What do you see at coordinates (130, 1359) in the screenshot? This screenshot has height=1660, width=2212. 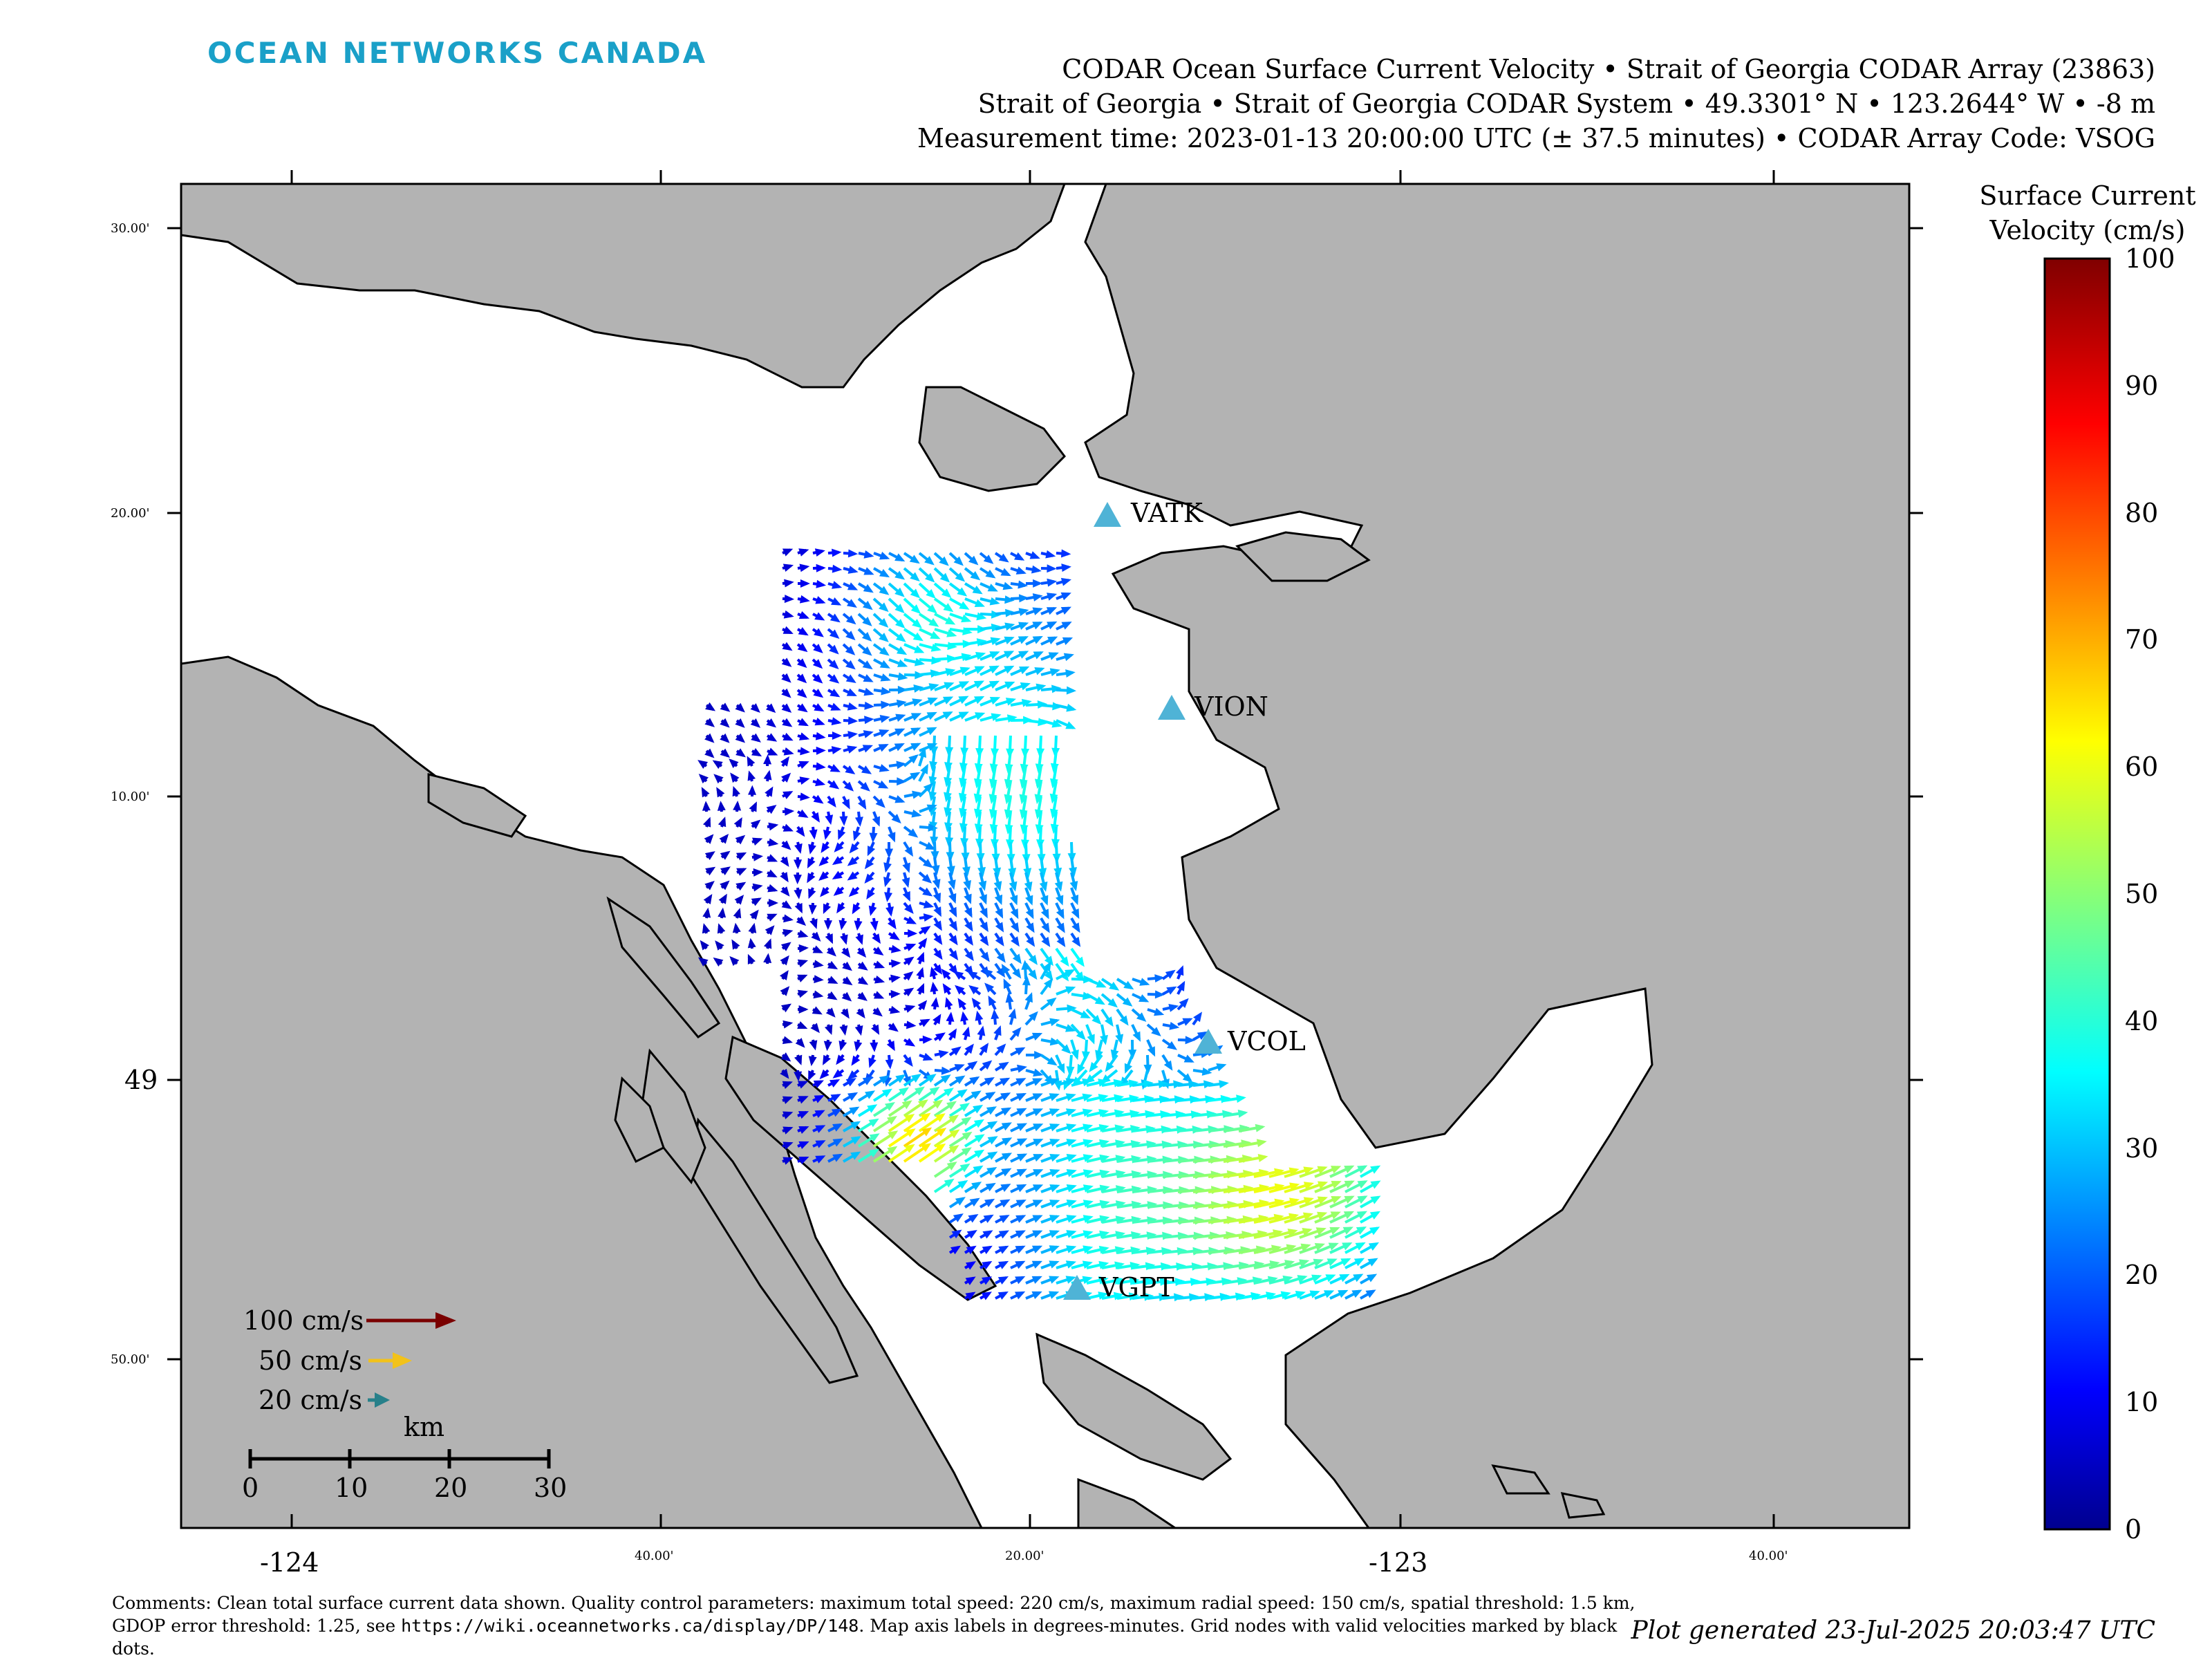 I see `y-axis-minor-label: 50.00'` at bounding box center [130, 1359].